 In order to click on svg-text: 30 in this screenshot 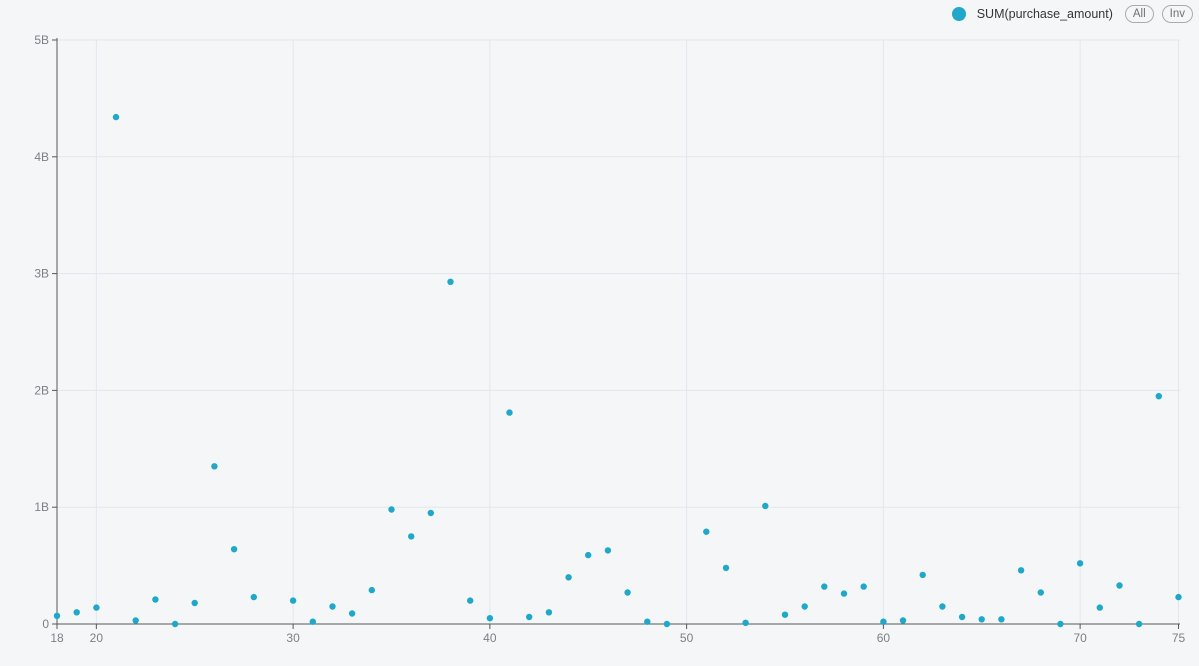, I will do `click(293, 638)`.